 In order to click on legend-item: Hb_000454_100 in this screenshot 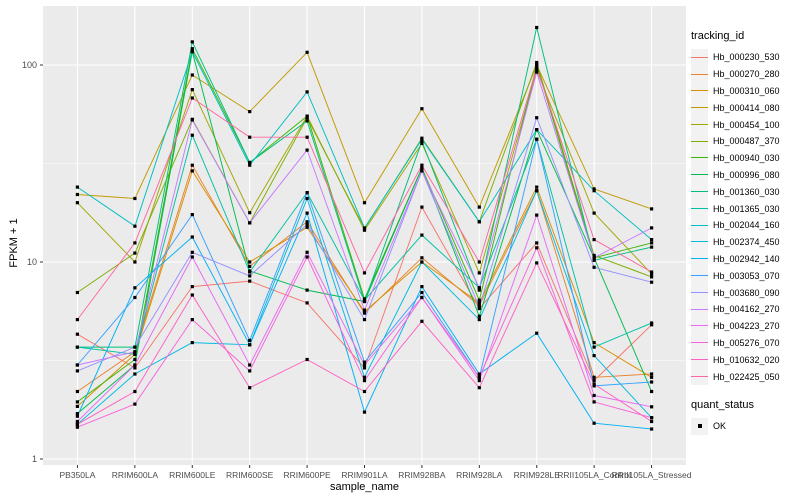, I will do `click(745, 125)`.